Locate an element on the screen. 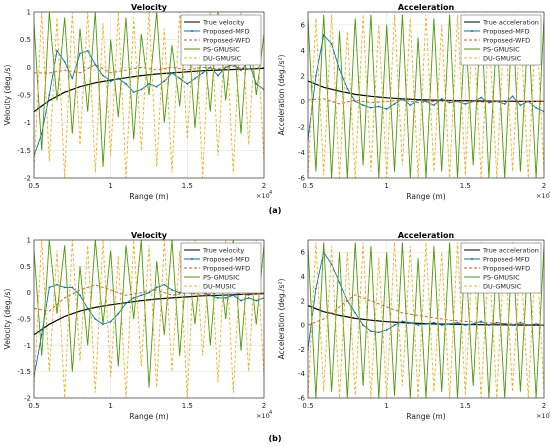 This screenshot has height=447, width=550. series-line-proposed-wfd is located at coordinates (426, 310).